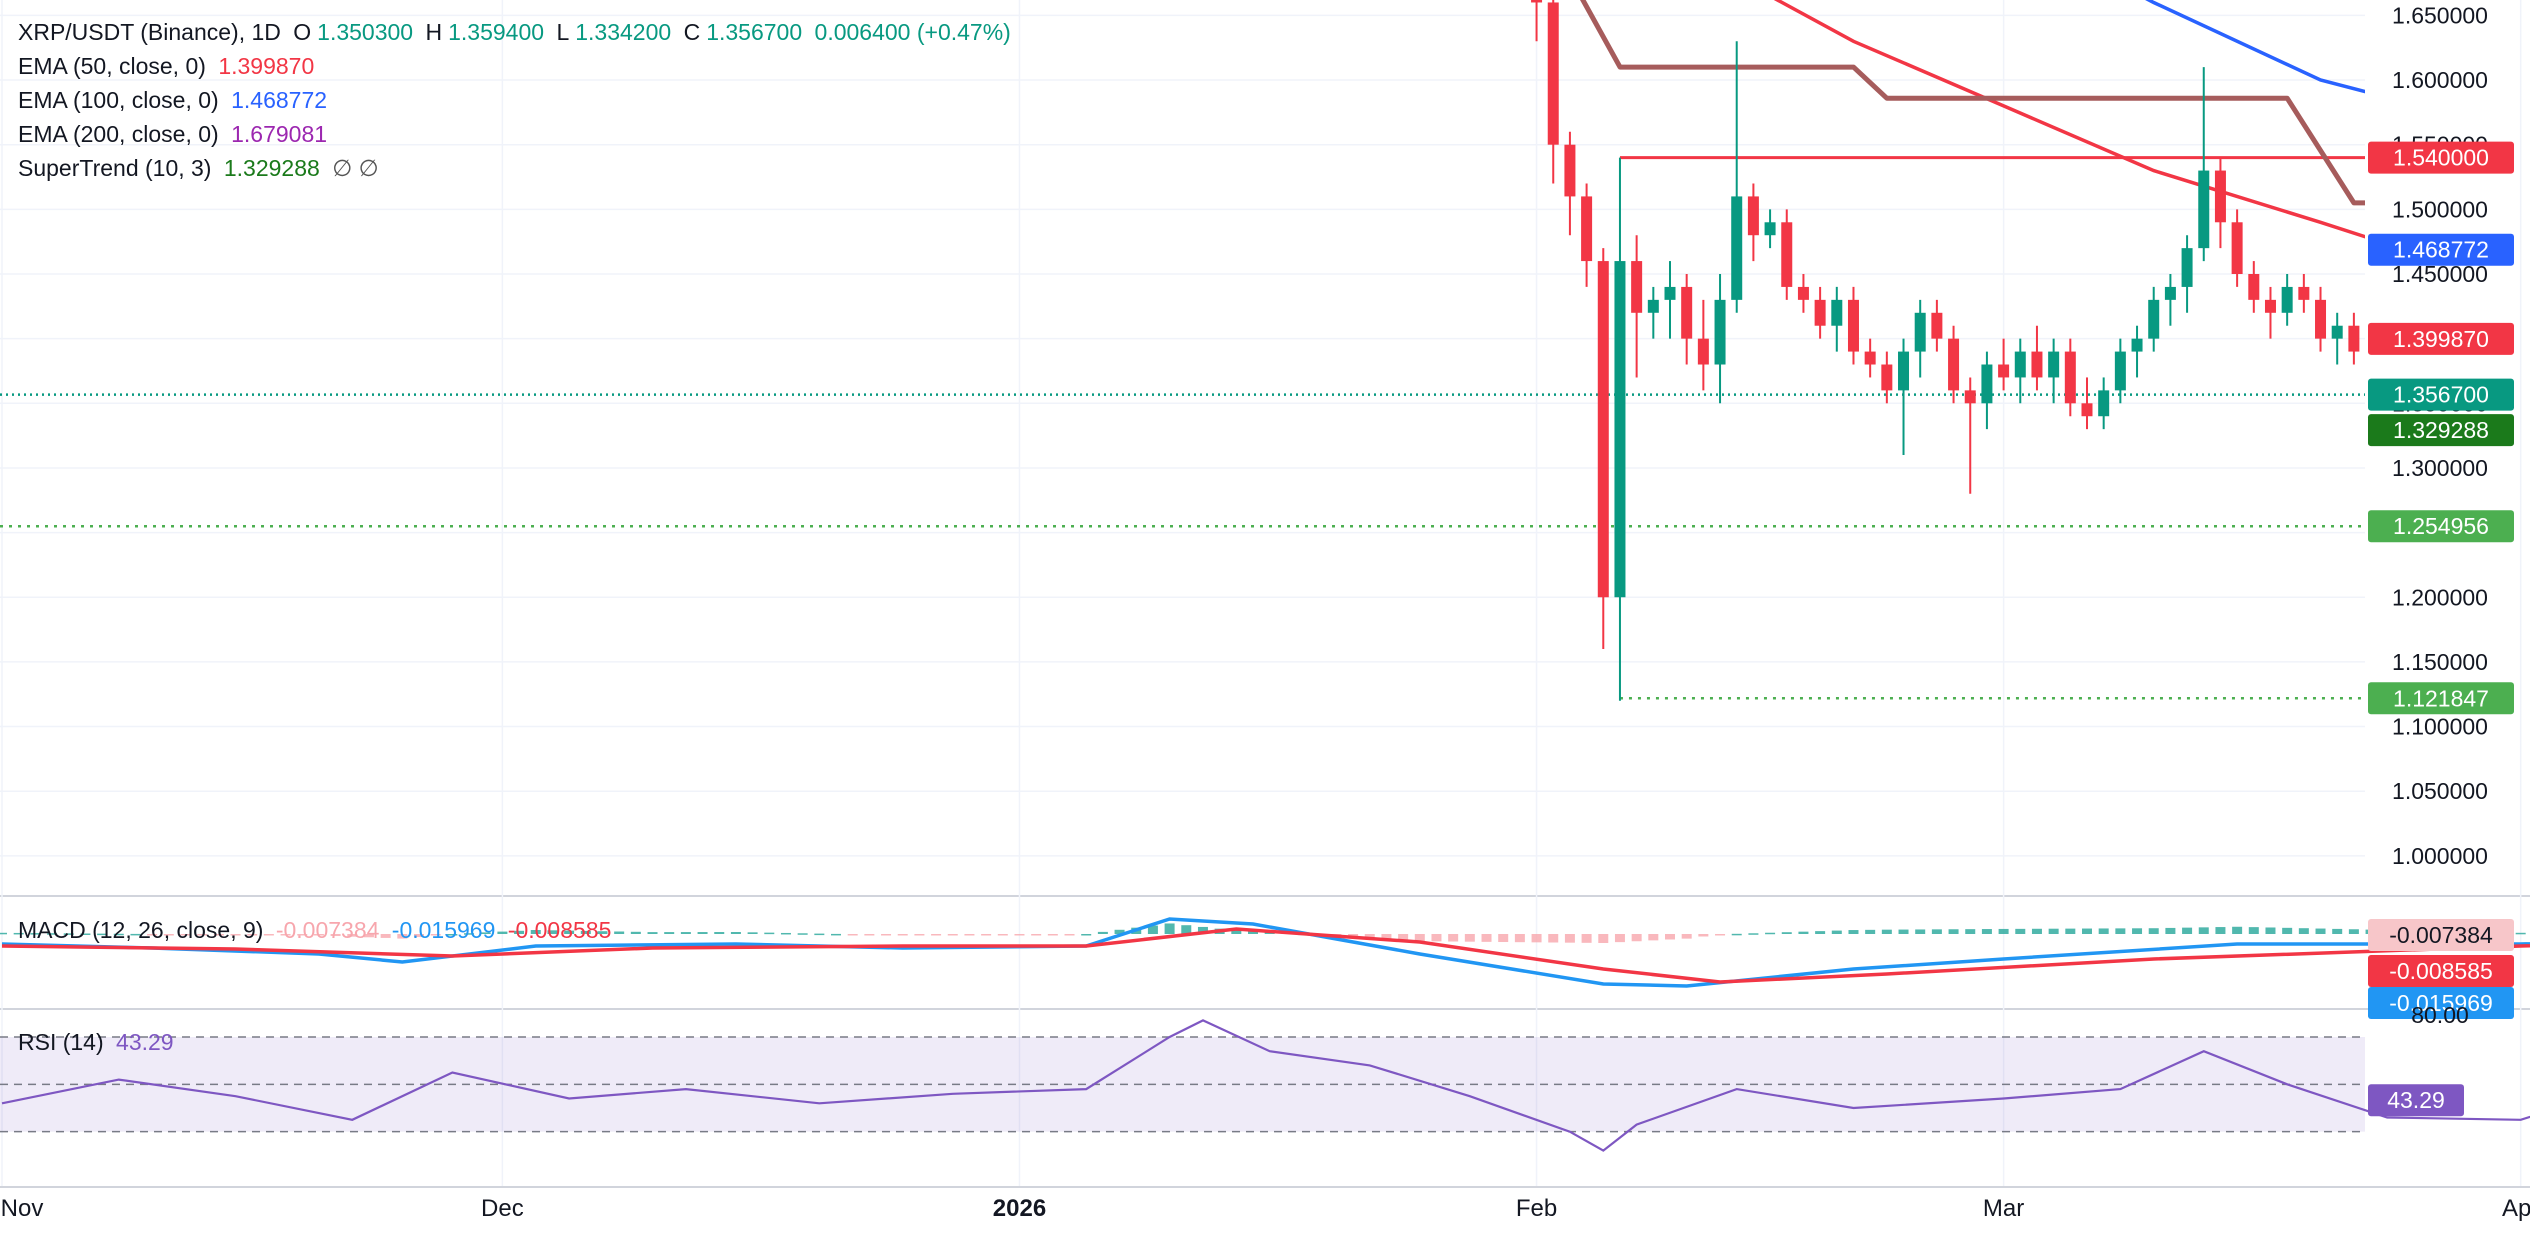 The image size is (2530, 1253). What do you see at coordinates (2440, 727) in the screenshot?
I see `price-tick-label: 1.100000` at bounding box center [2440, 727].